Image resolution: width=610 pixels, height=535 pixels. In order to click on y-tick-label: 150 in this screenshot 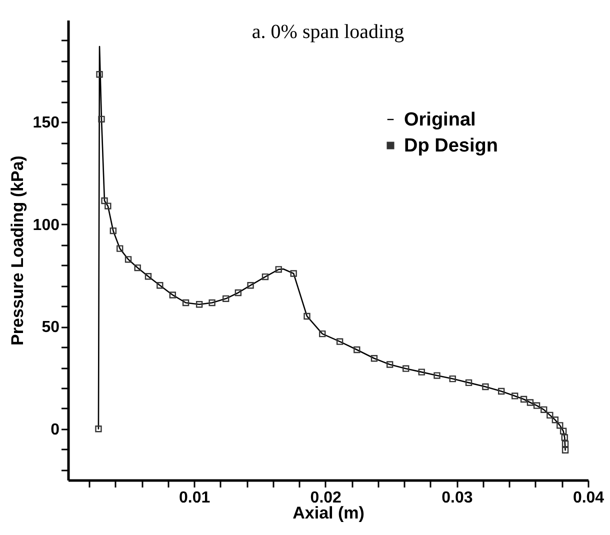, I will do `click(46, 123)`.